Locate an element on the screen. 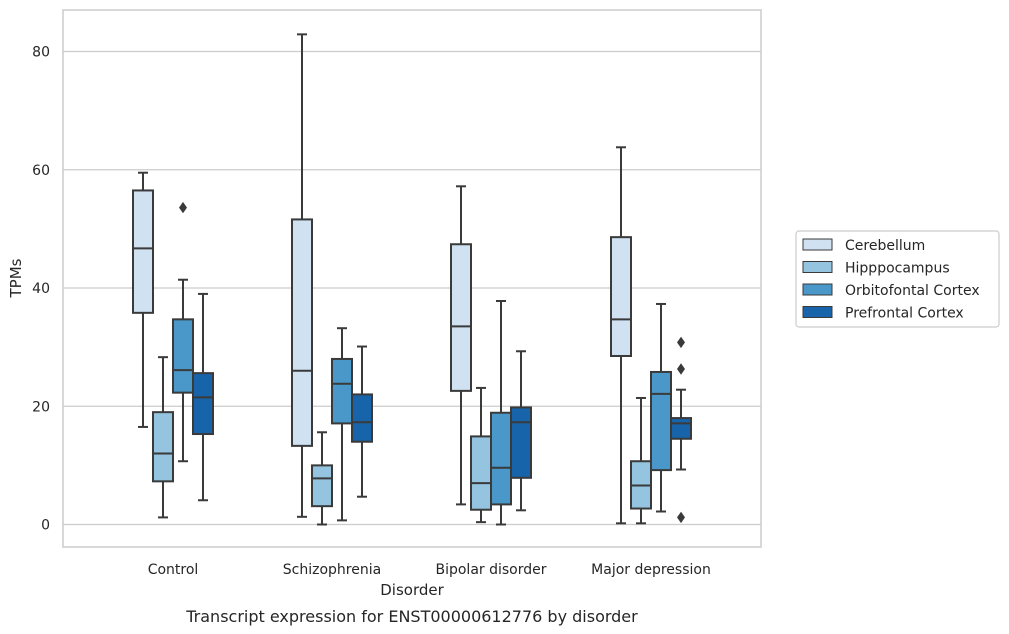 Image resolution: width=1009 pixels, height=634 pixels. y-tick-label: 80 is located at coordinates (41, 53).